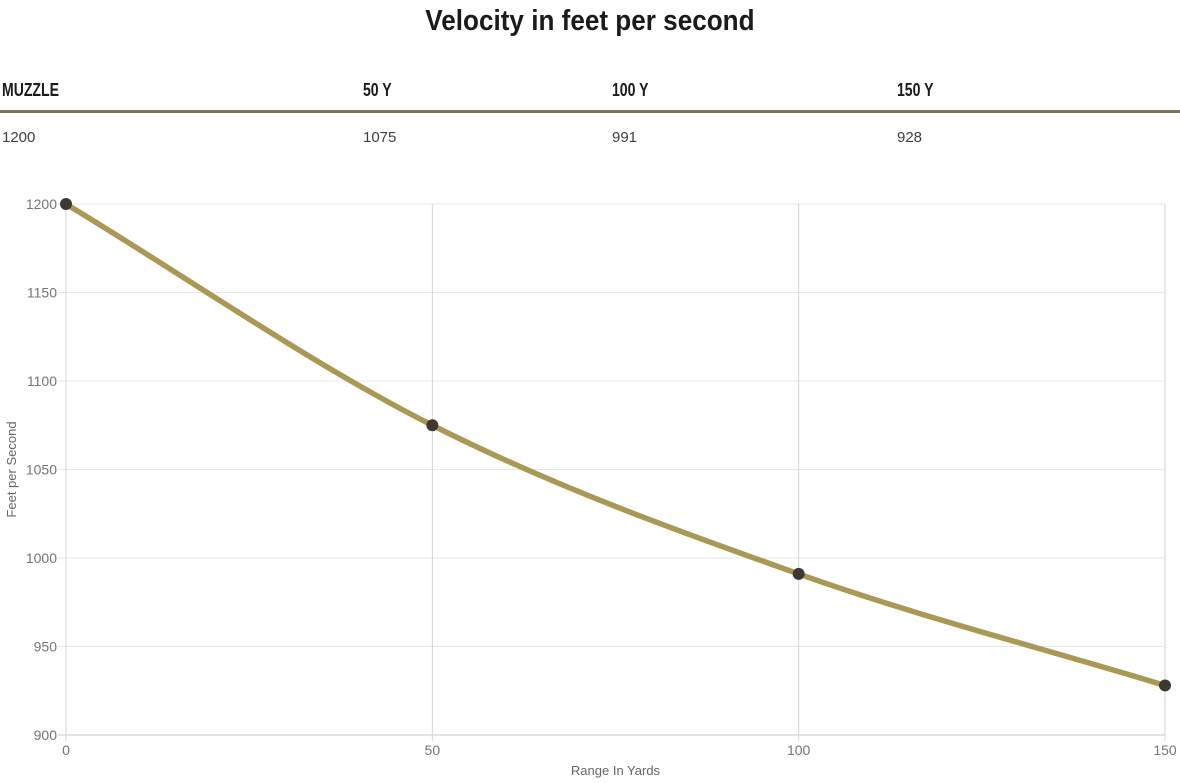  Describe the element at coordinates (915, 90) in the screenshot. I see `column-header-150y: 150 Y` at that location.